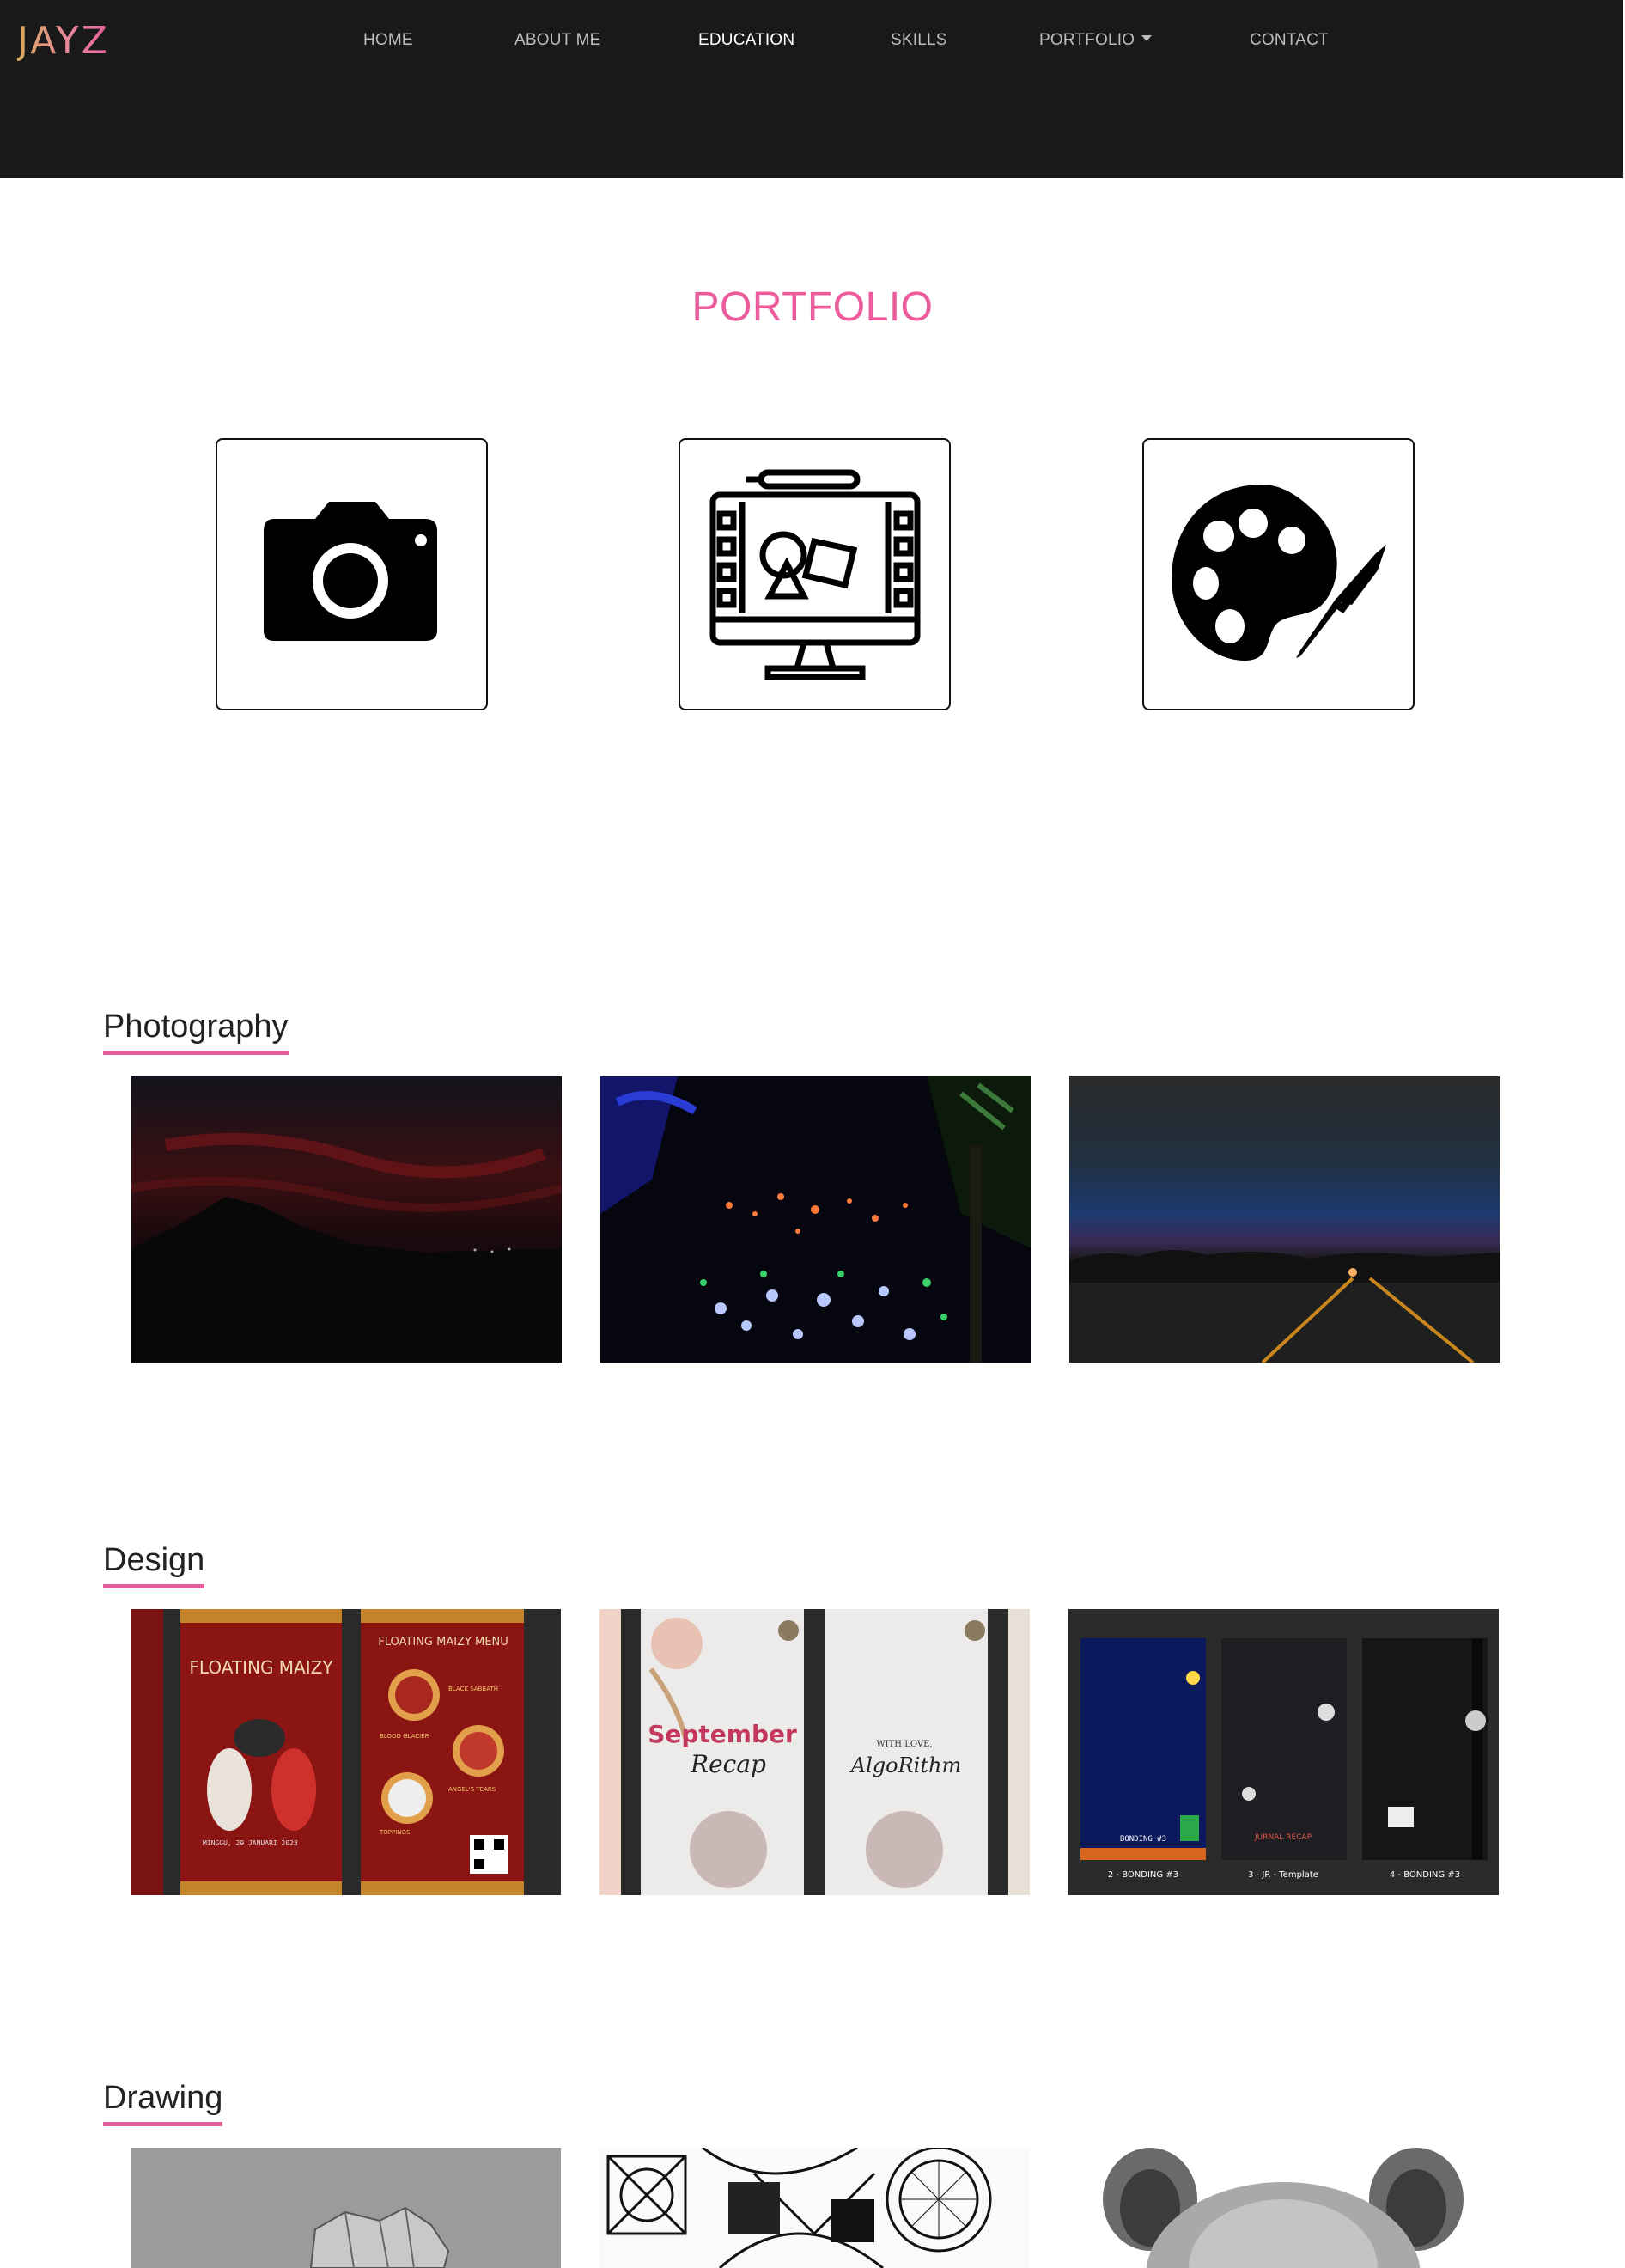 The height and width of the screenshot is (2268, 1625). Describe the element at coordinates (63, 41) in the screenshot. I see `brand-logo: JAYZ` at that location.